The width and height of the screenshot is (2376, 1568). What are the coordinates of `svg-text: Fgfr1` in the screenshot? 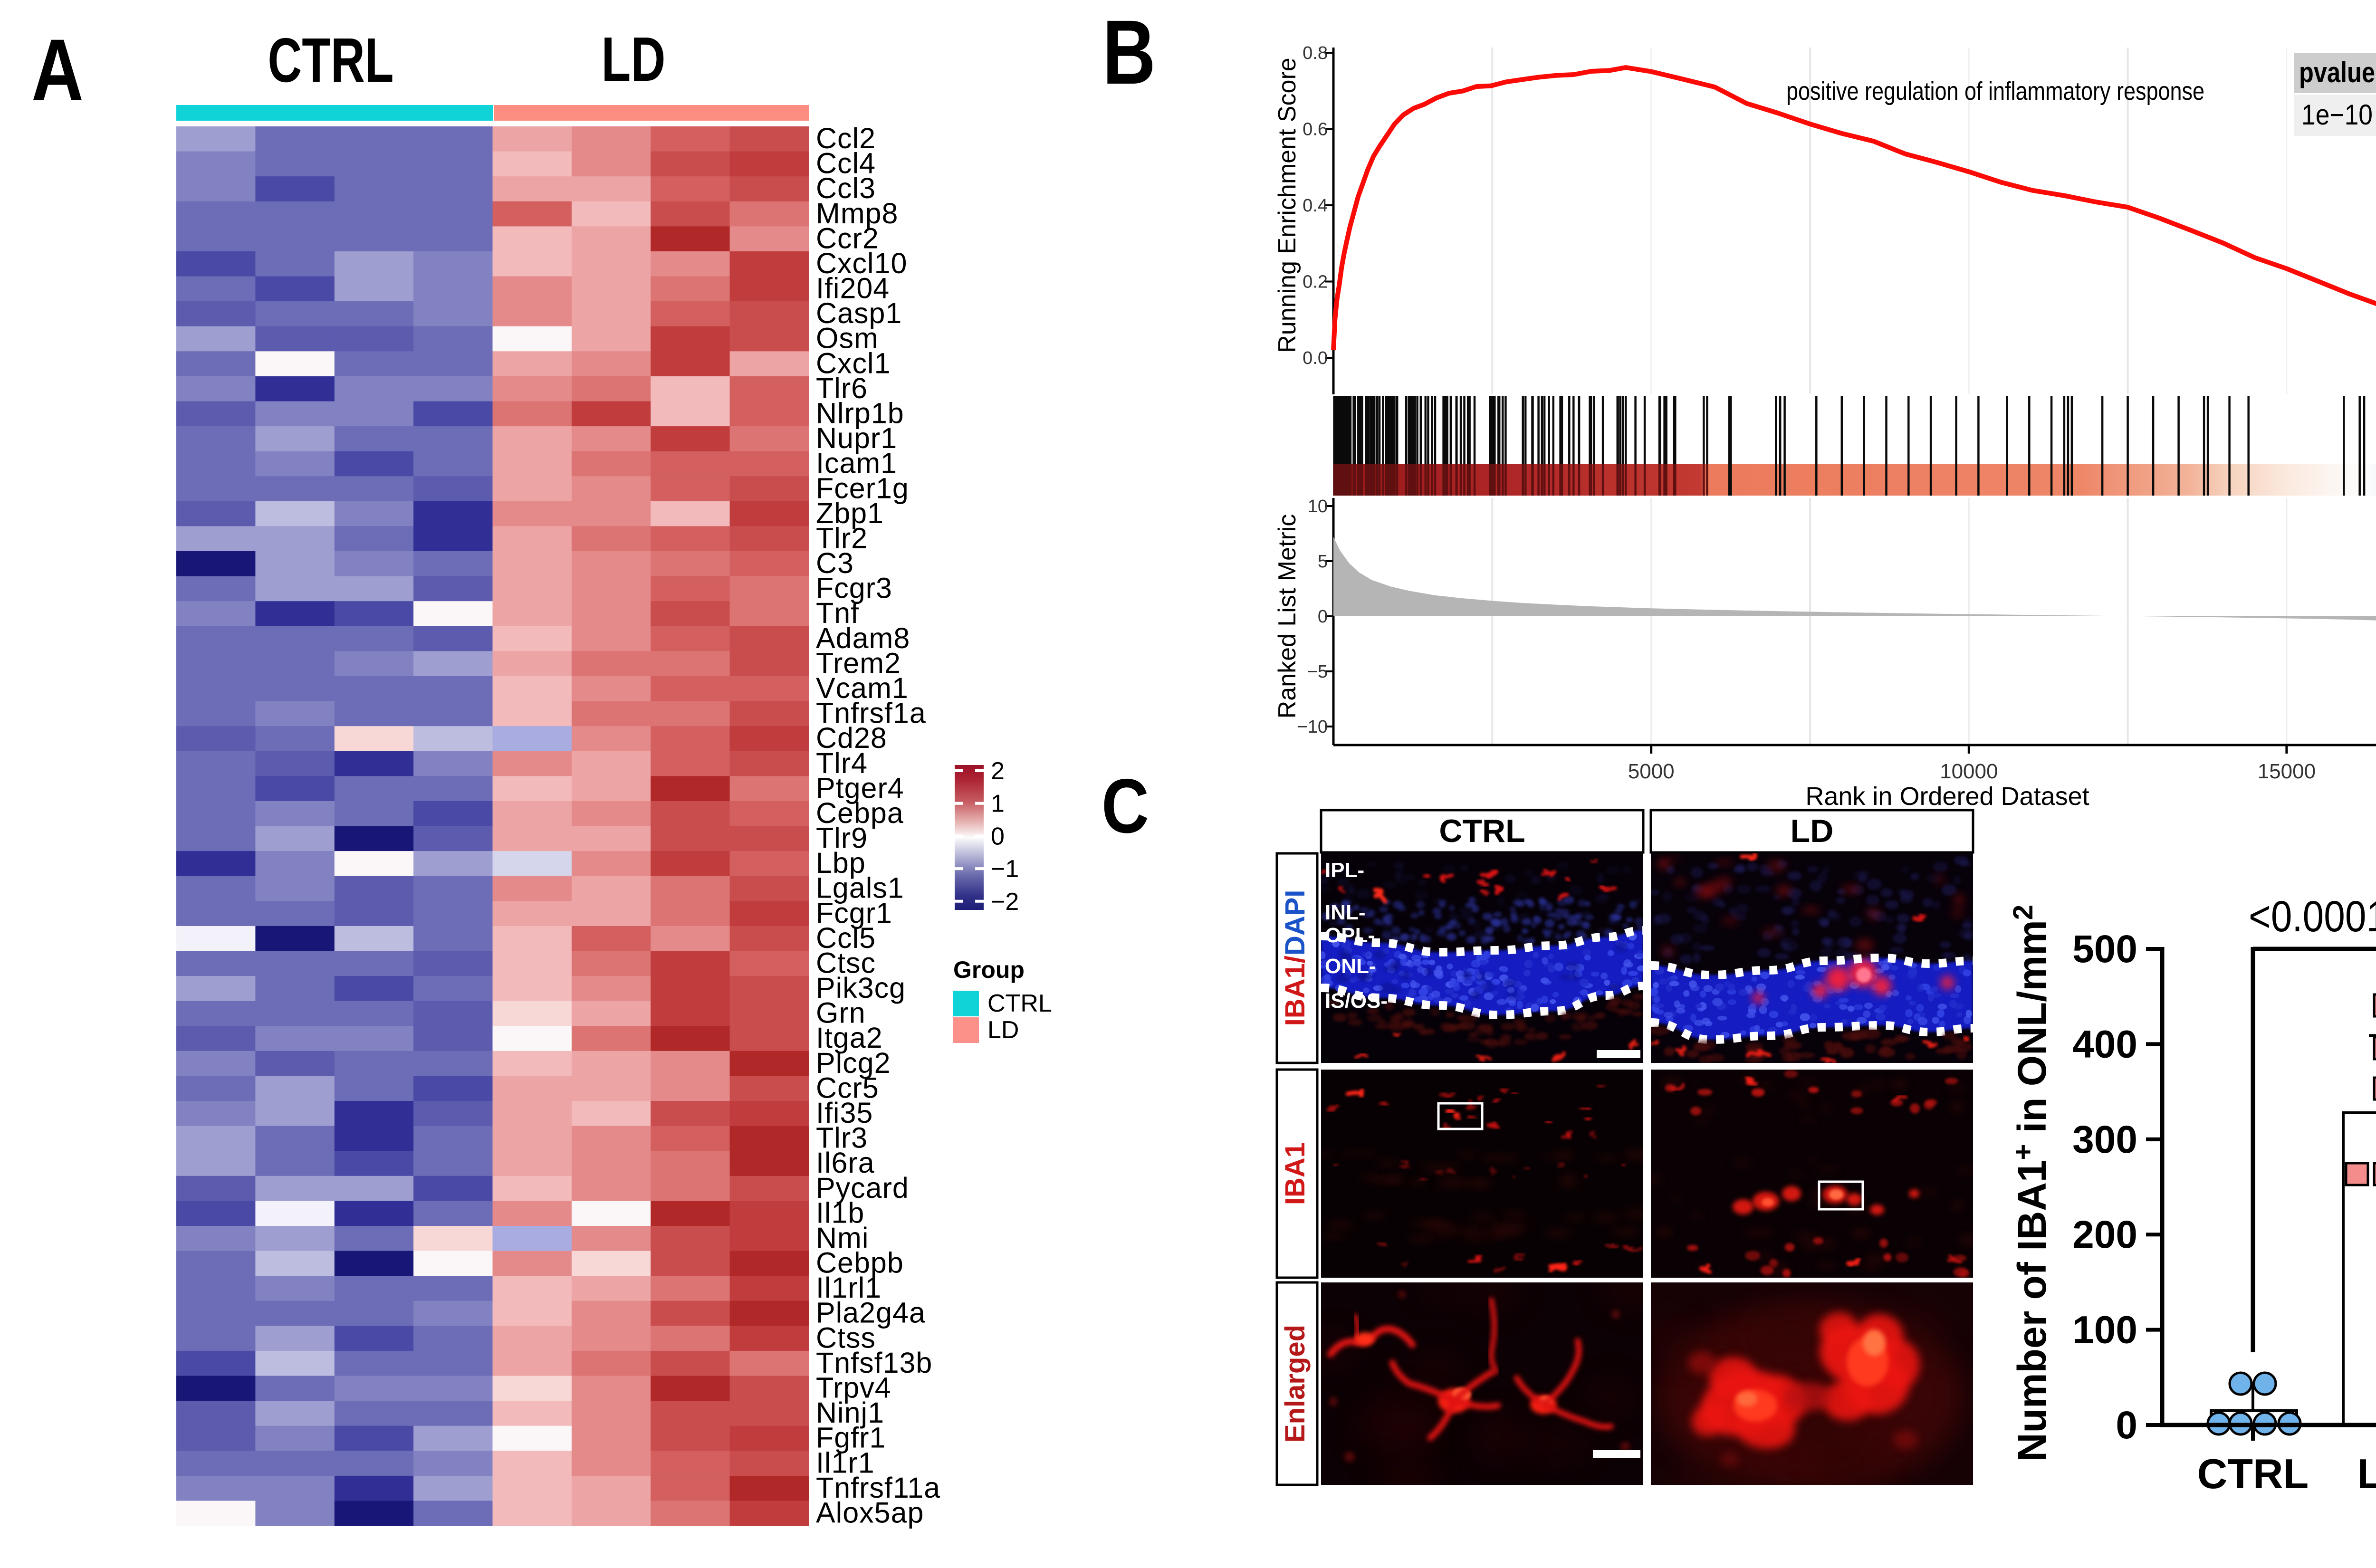 It's located at (851, 1438).